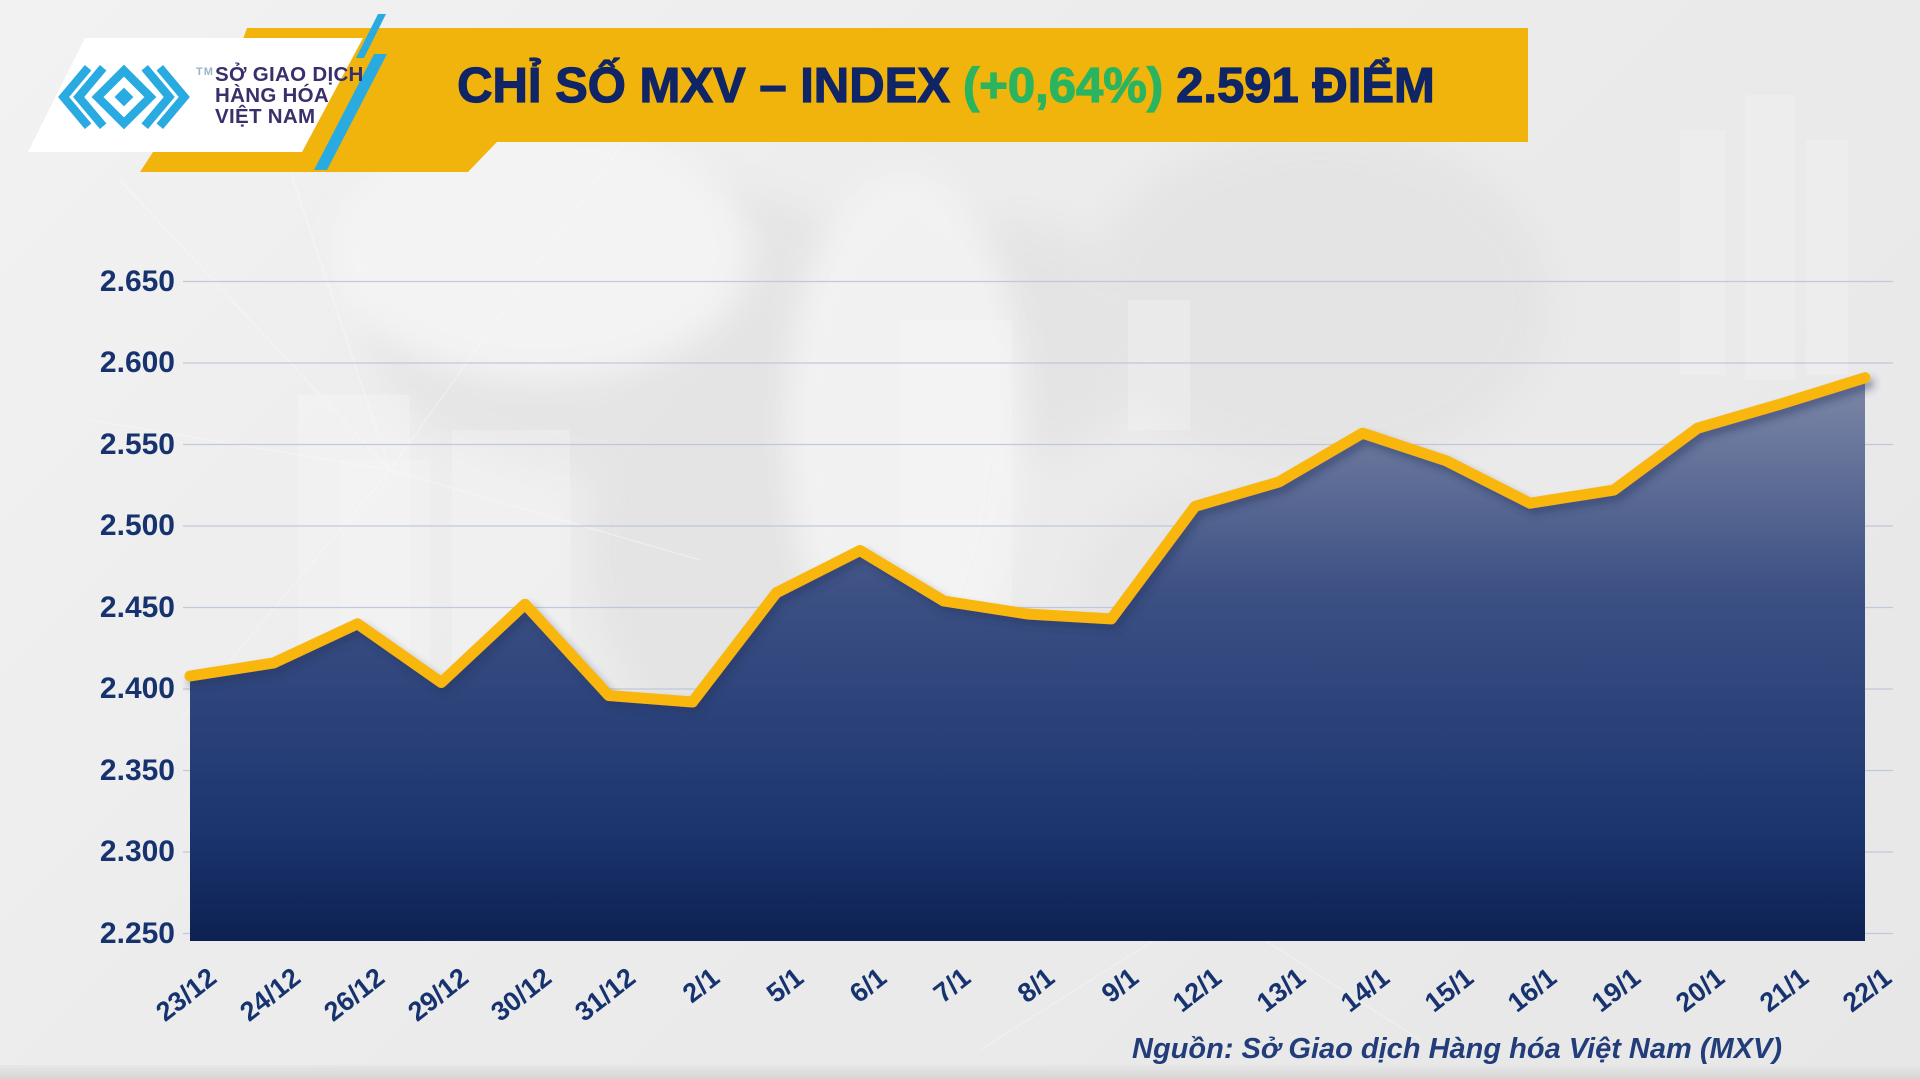  What do you see at coordinates (137, 444) in the screenshot?
I see `y-tick-label: 2.550` at bounding box center [137, 444].